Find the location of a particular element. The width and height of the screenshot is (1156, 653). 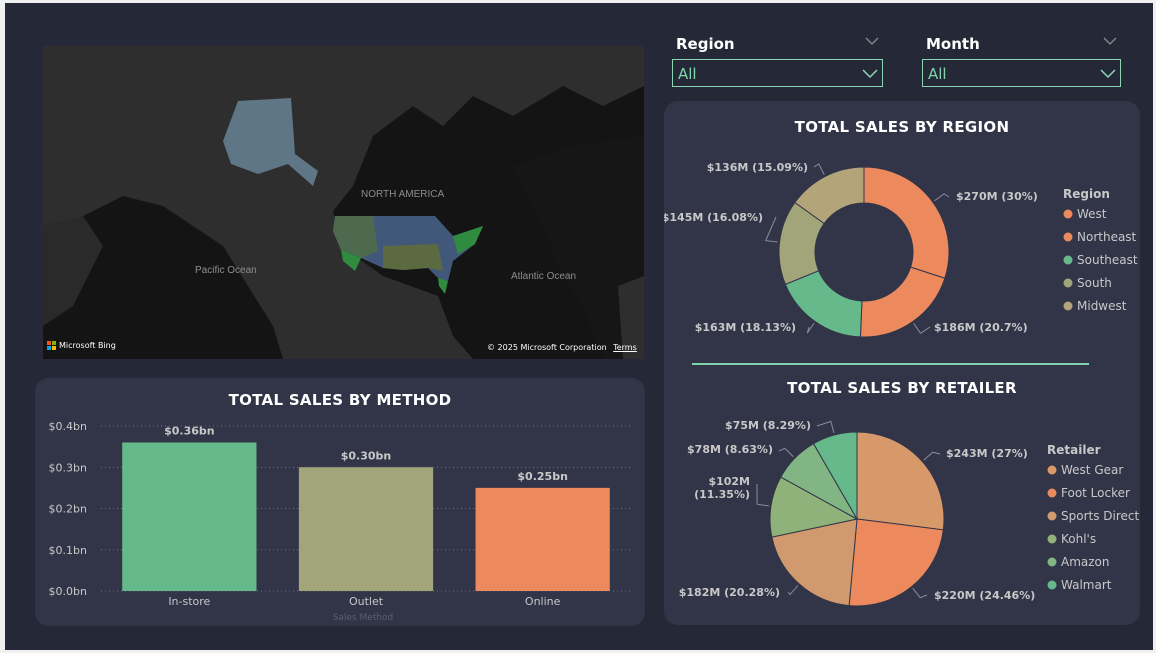

slice-amazon is located at coordinates (819, 481).